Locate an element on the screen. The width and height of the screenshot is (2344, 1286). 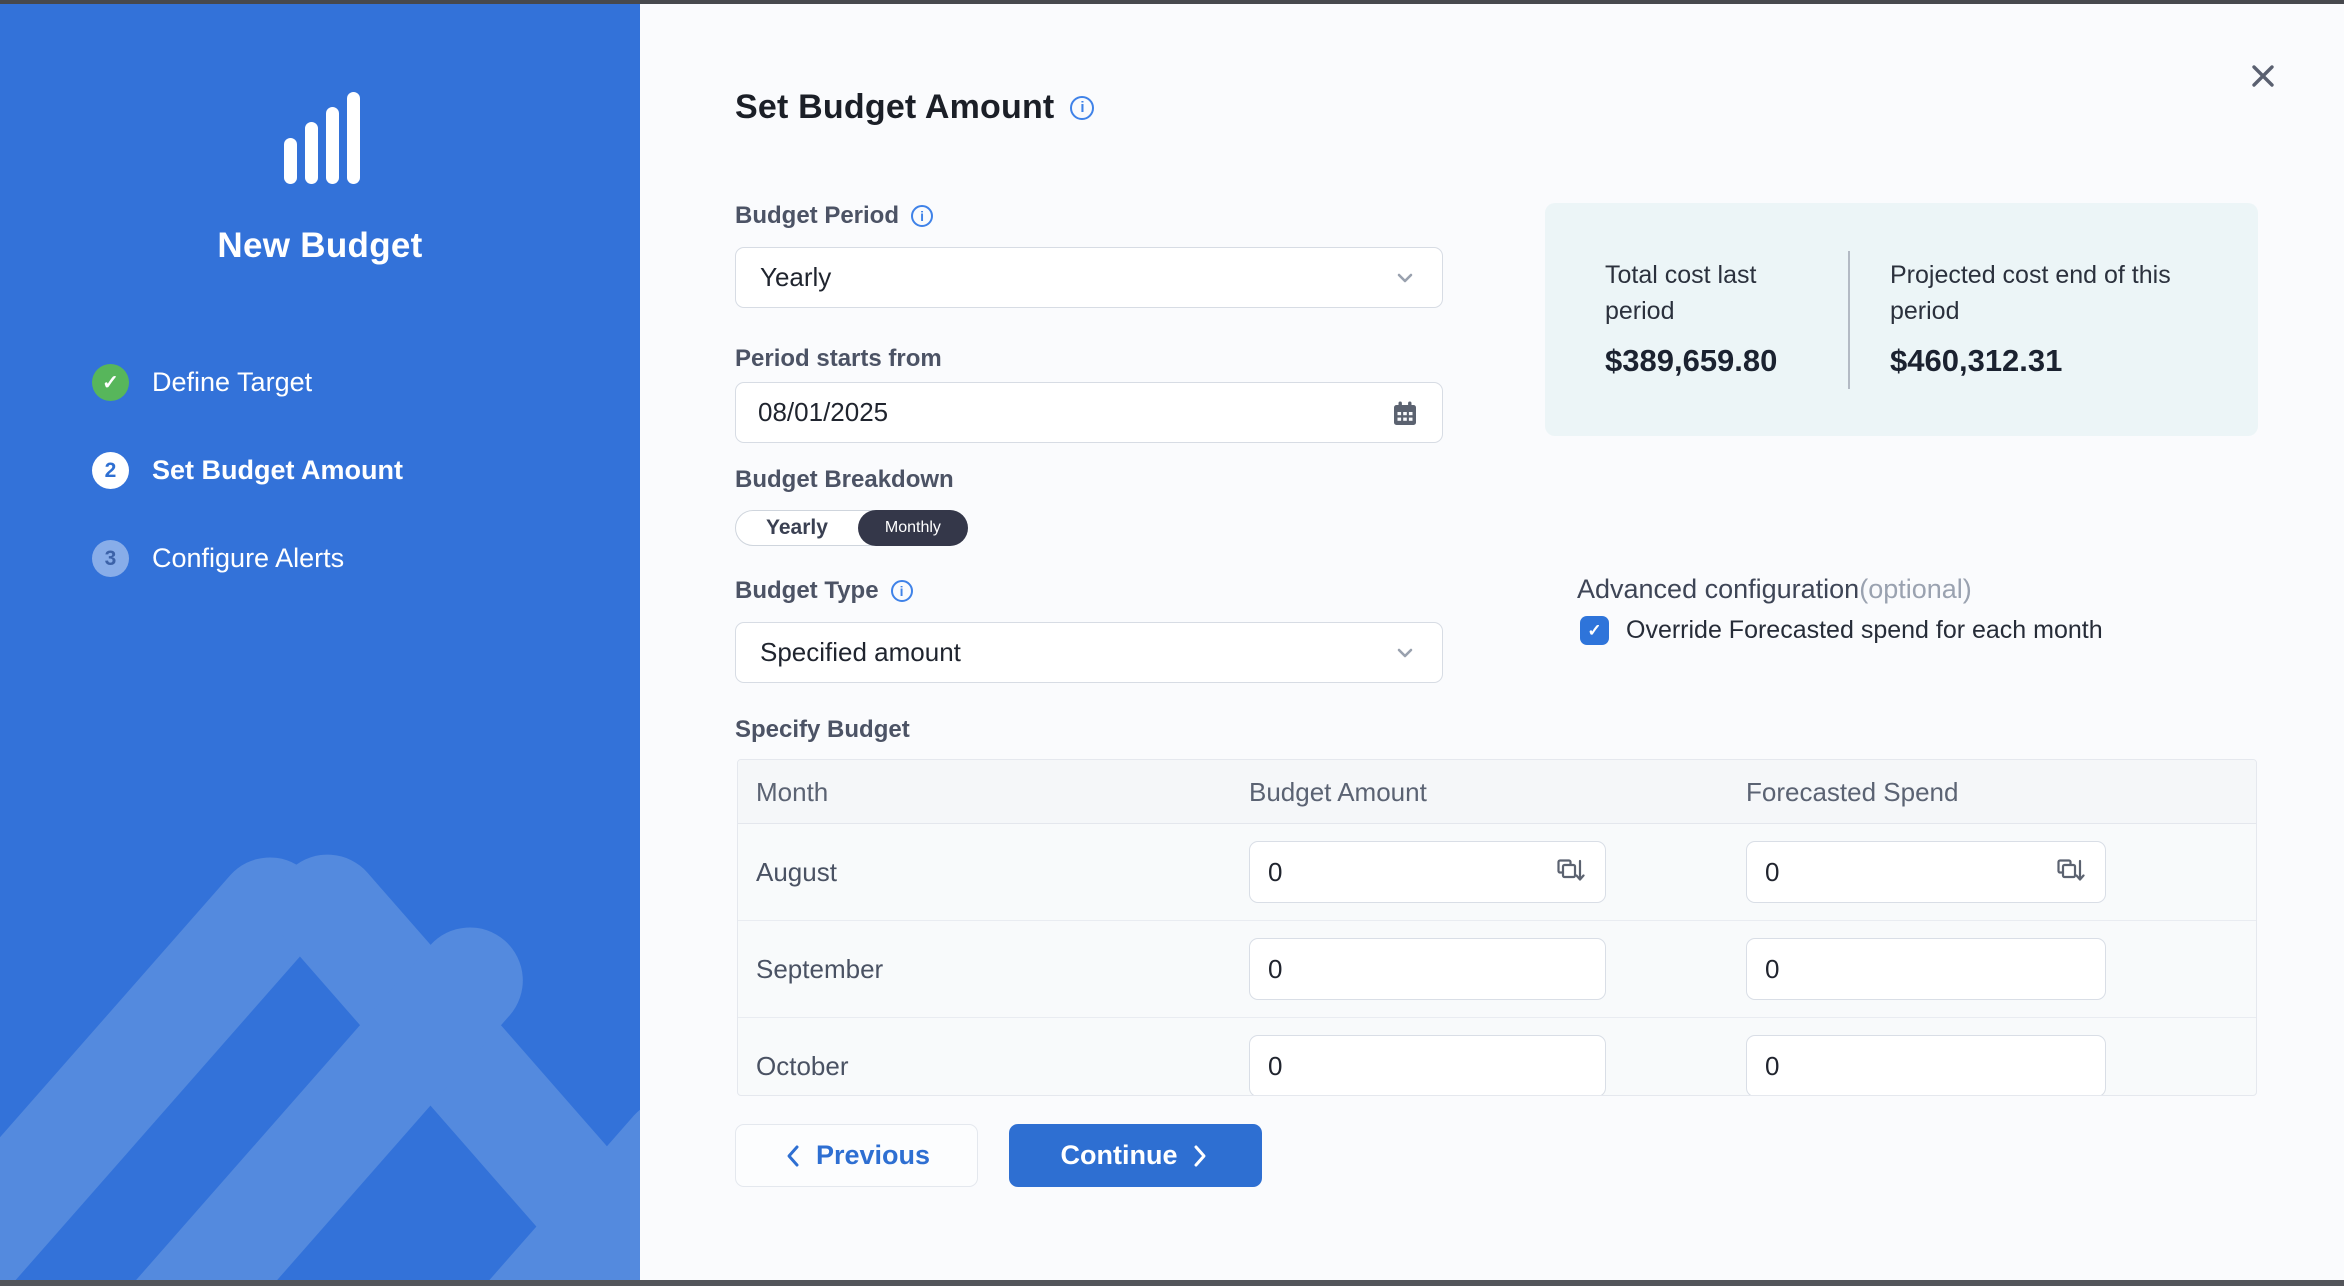
step-label: Configure Alerts is located at coordinates (248, 558).